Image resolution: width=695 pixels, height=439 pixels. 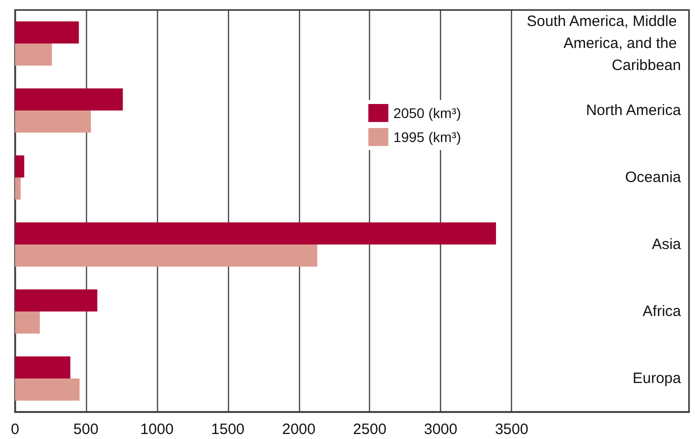 What do you see at coordinates (427, 137) in the screenshot?
I see `legend-label: 1995 (km³)` at bounding box center [427, 137].